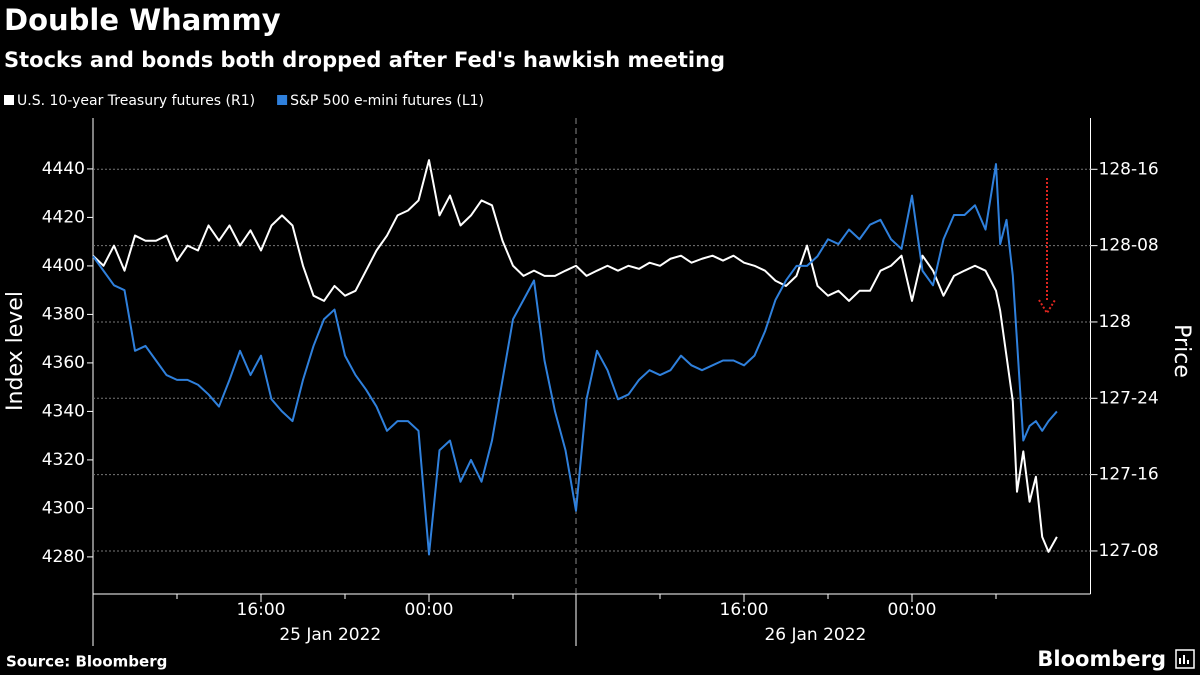  Describe the element at coordinates (1129, 551) in the screenshot. I see `y2-tick-label: 127-08` at that location.